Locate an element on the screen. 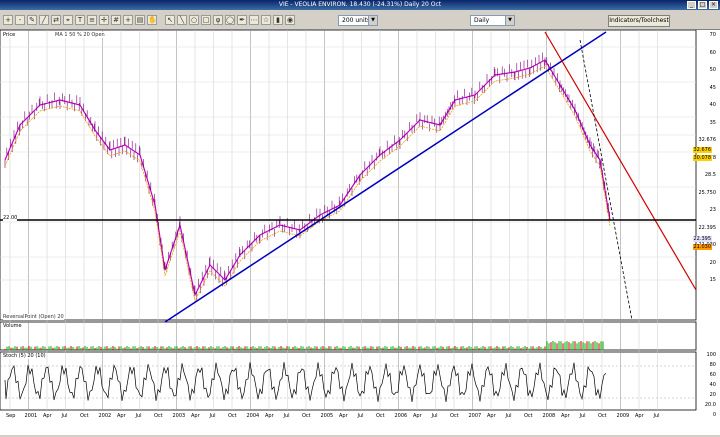 The width and height of the screenshot is (720, 437). bars-icon: ▮ is located at coordinates (278, 20).